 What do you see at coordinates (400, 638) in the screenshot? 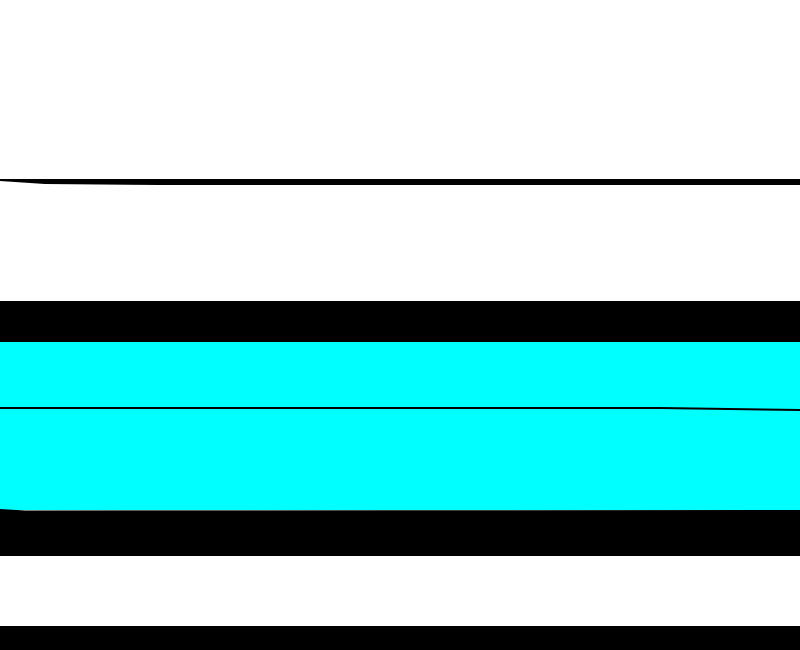
I see `black-band-bottom` at bounding box center [400, 638].